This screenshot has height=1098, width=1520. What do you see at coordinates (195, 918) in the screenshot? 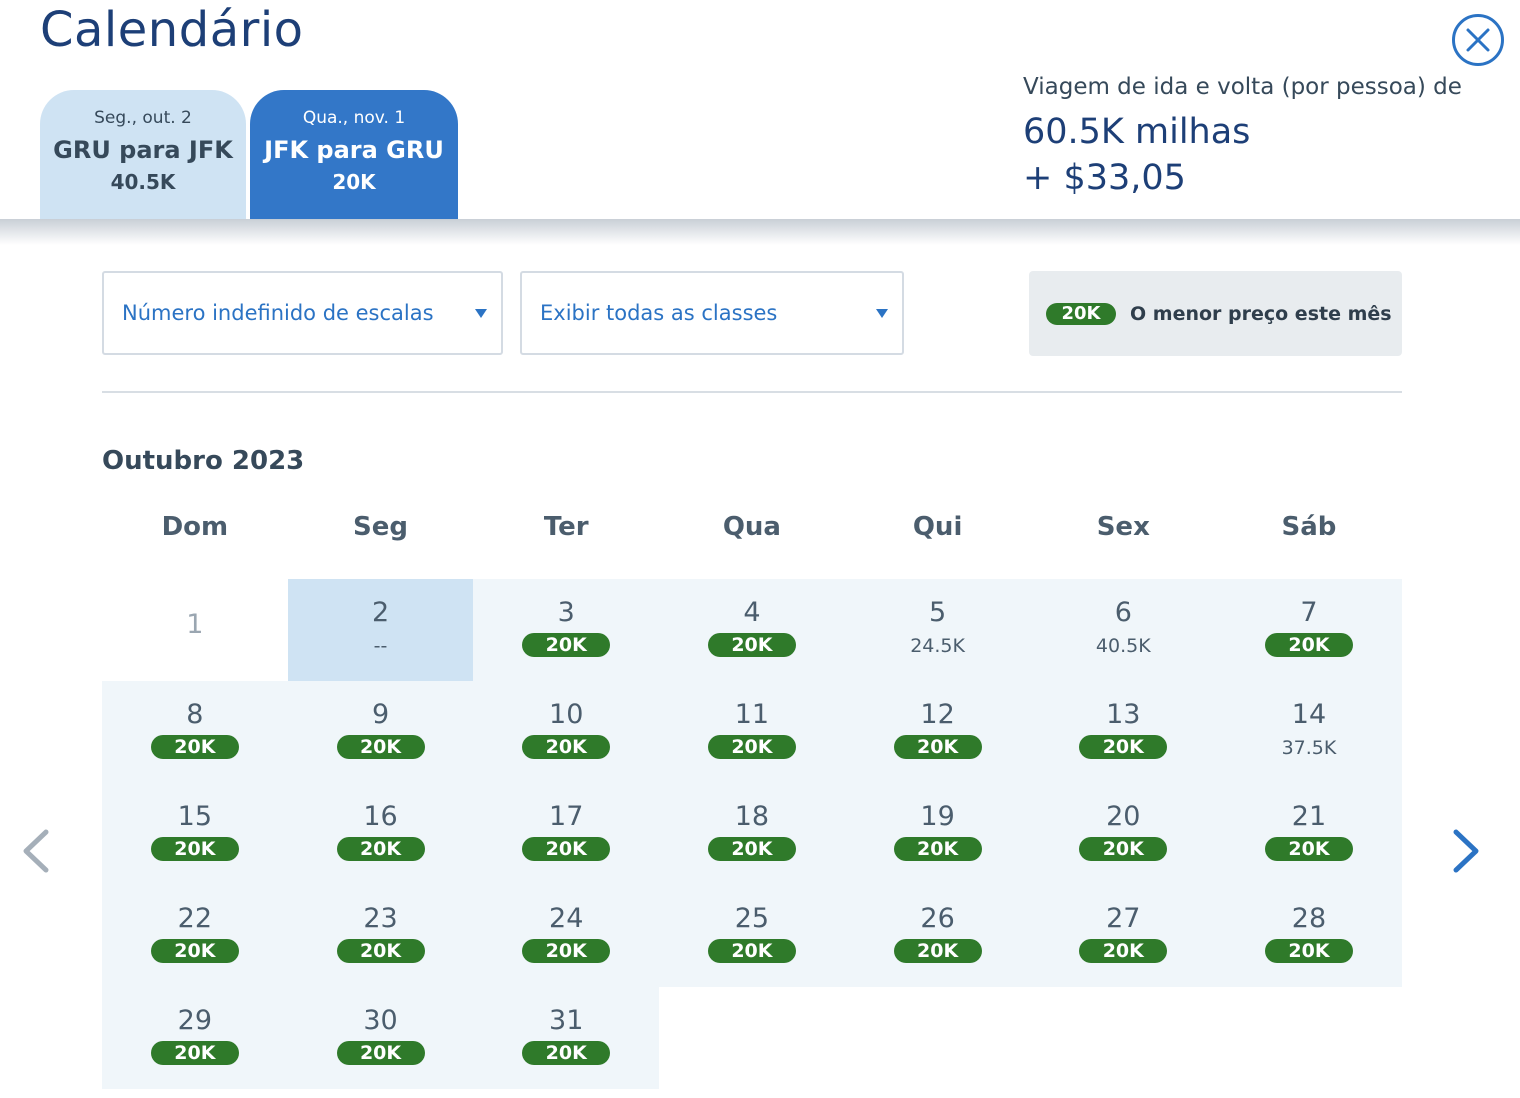
I see `day-number: 22` at bounding box center [195, 918].